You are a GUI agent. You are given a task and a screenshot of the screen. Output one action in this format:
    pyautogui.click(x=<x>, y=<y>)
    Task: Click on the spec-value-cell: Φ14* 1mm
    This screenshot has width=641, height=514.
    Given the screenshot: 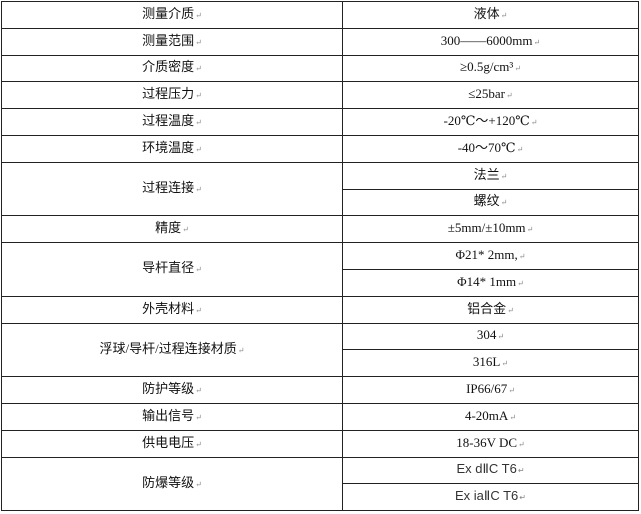 What is the action you would take?
    pyautogui.click(x=490, y=282)
    